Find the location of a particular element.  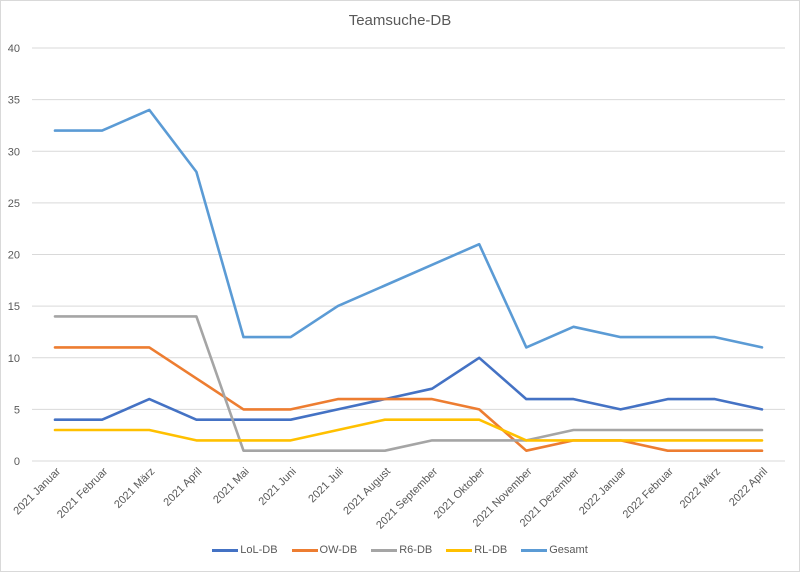

x-tick-label: 2022 Februar is located at coordinates (648, 492).